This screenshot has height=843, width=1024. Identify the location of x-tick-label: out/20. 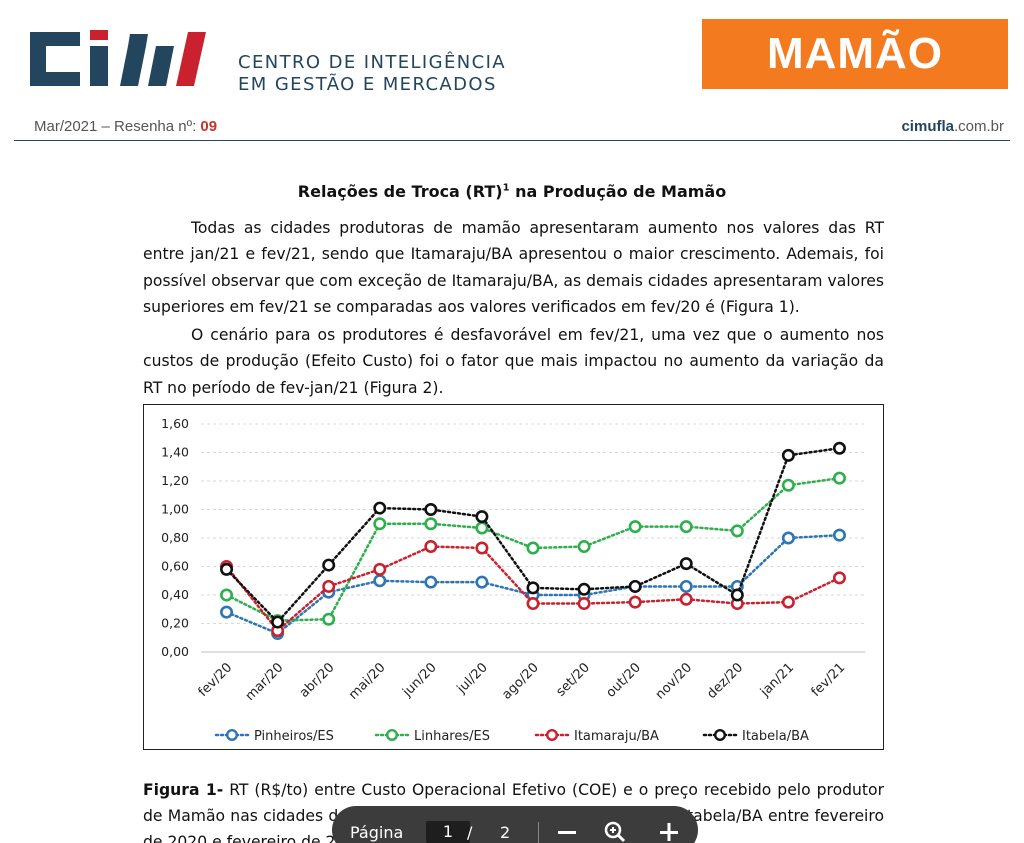
(624, 680).